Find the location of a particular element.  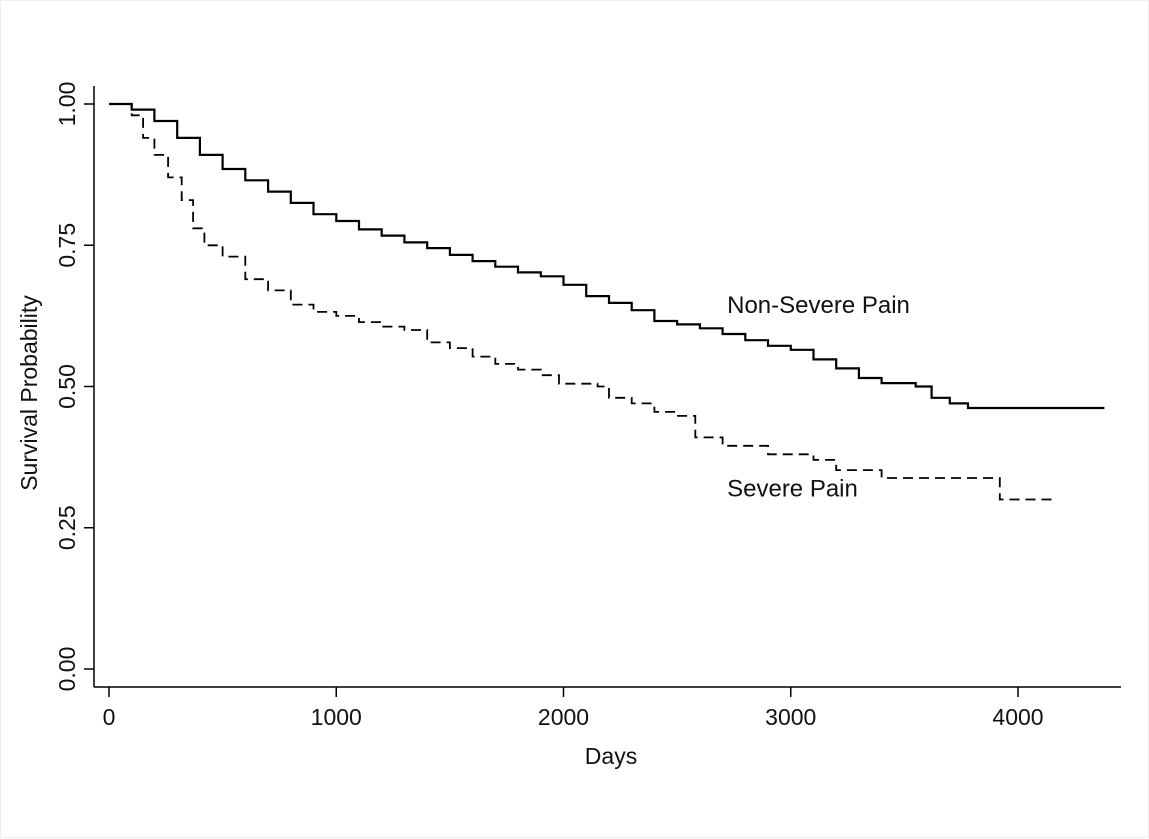

severe-pain-label: Severe Pain is located at coordinates (792, 489).